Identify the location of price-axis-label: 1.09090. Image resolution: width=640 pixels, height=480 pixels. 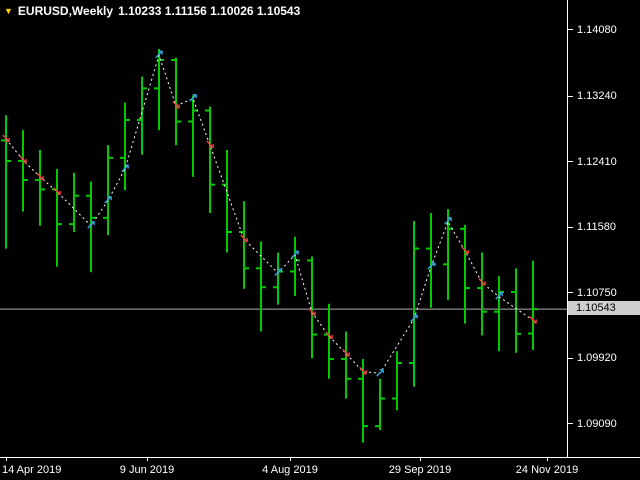
(592, 424).